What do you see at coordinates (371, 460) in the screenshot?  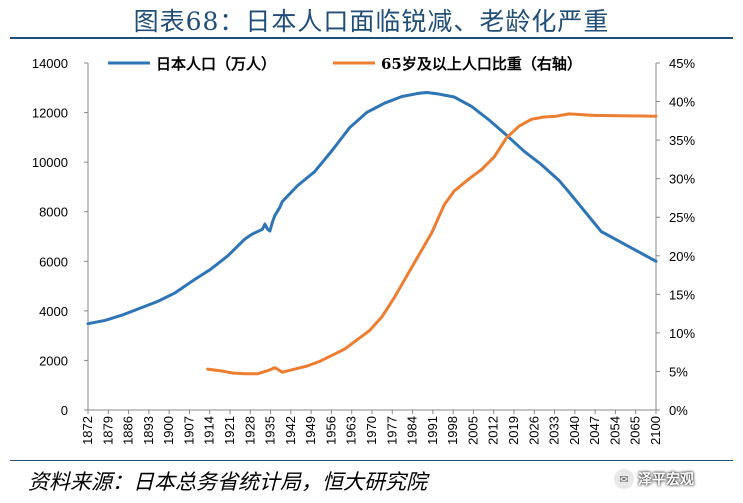 I see `source-divider` at bounding box center [371, 460].